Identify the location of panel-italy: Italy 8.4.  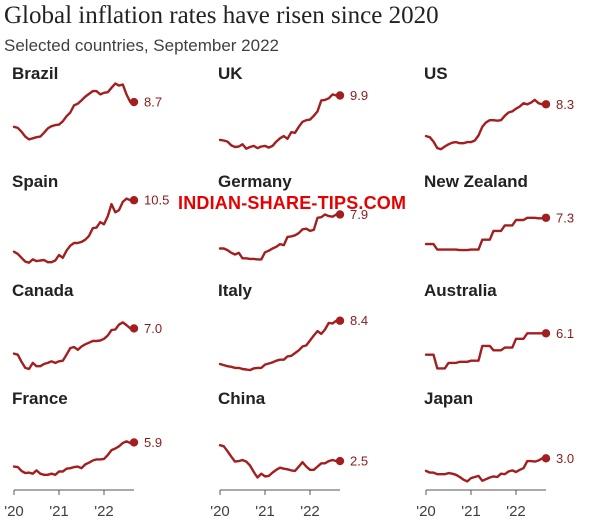
(293, 326).